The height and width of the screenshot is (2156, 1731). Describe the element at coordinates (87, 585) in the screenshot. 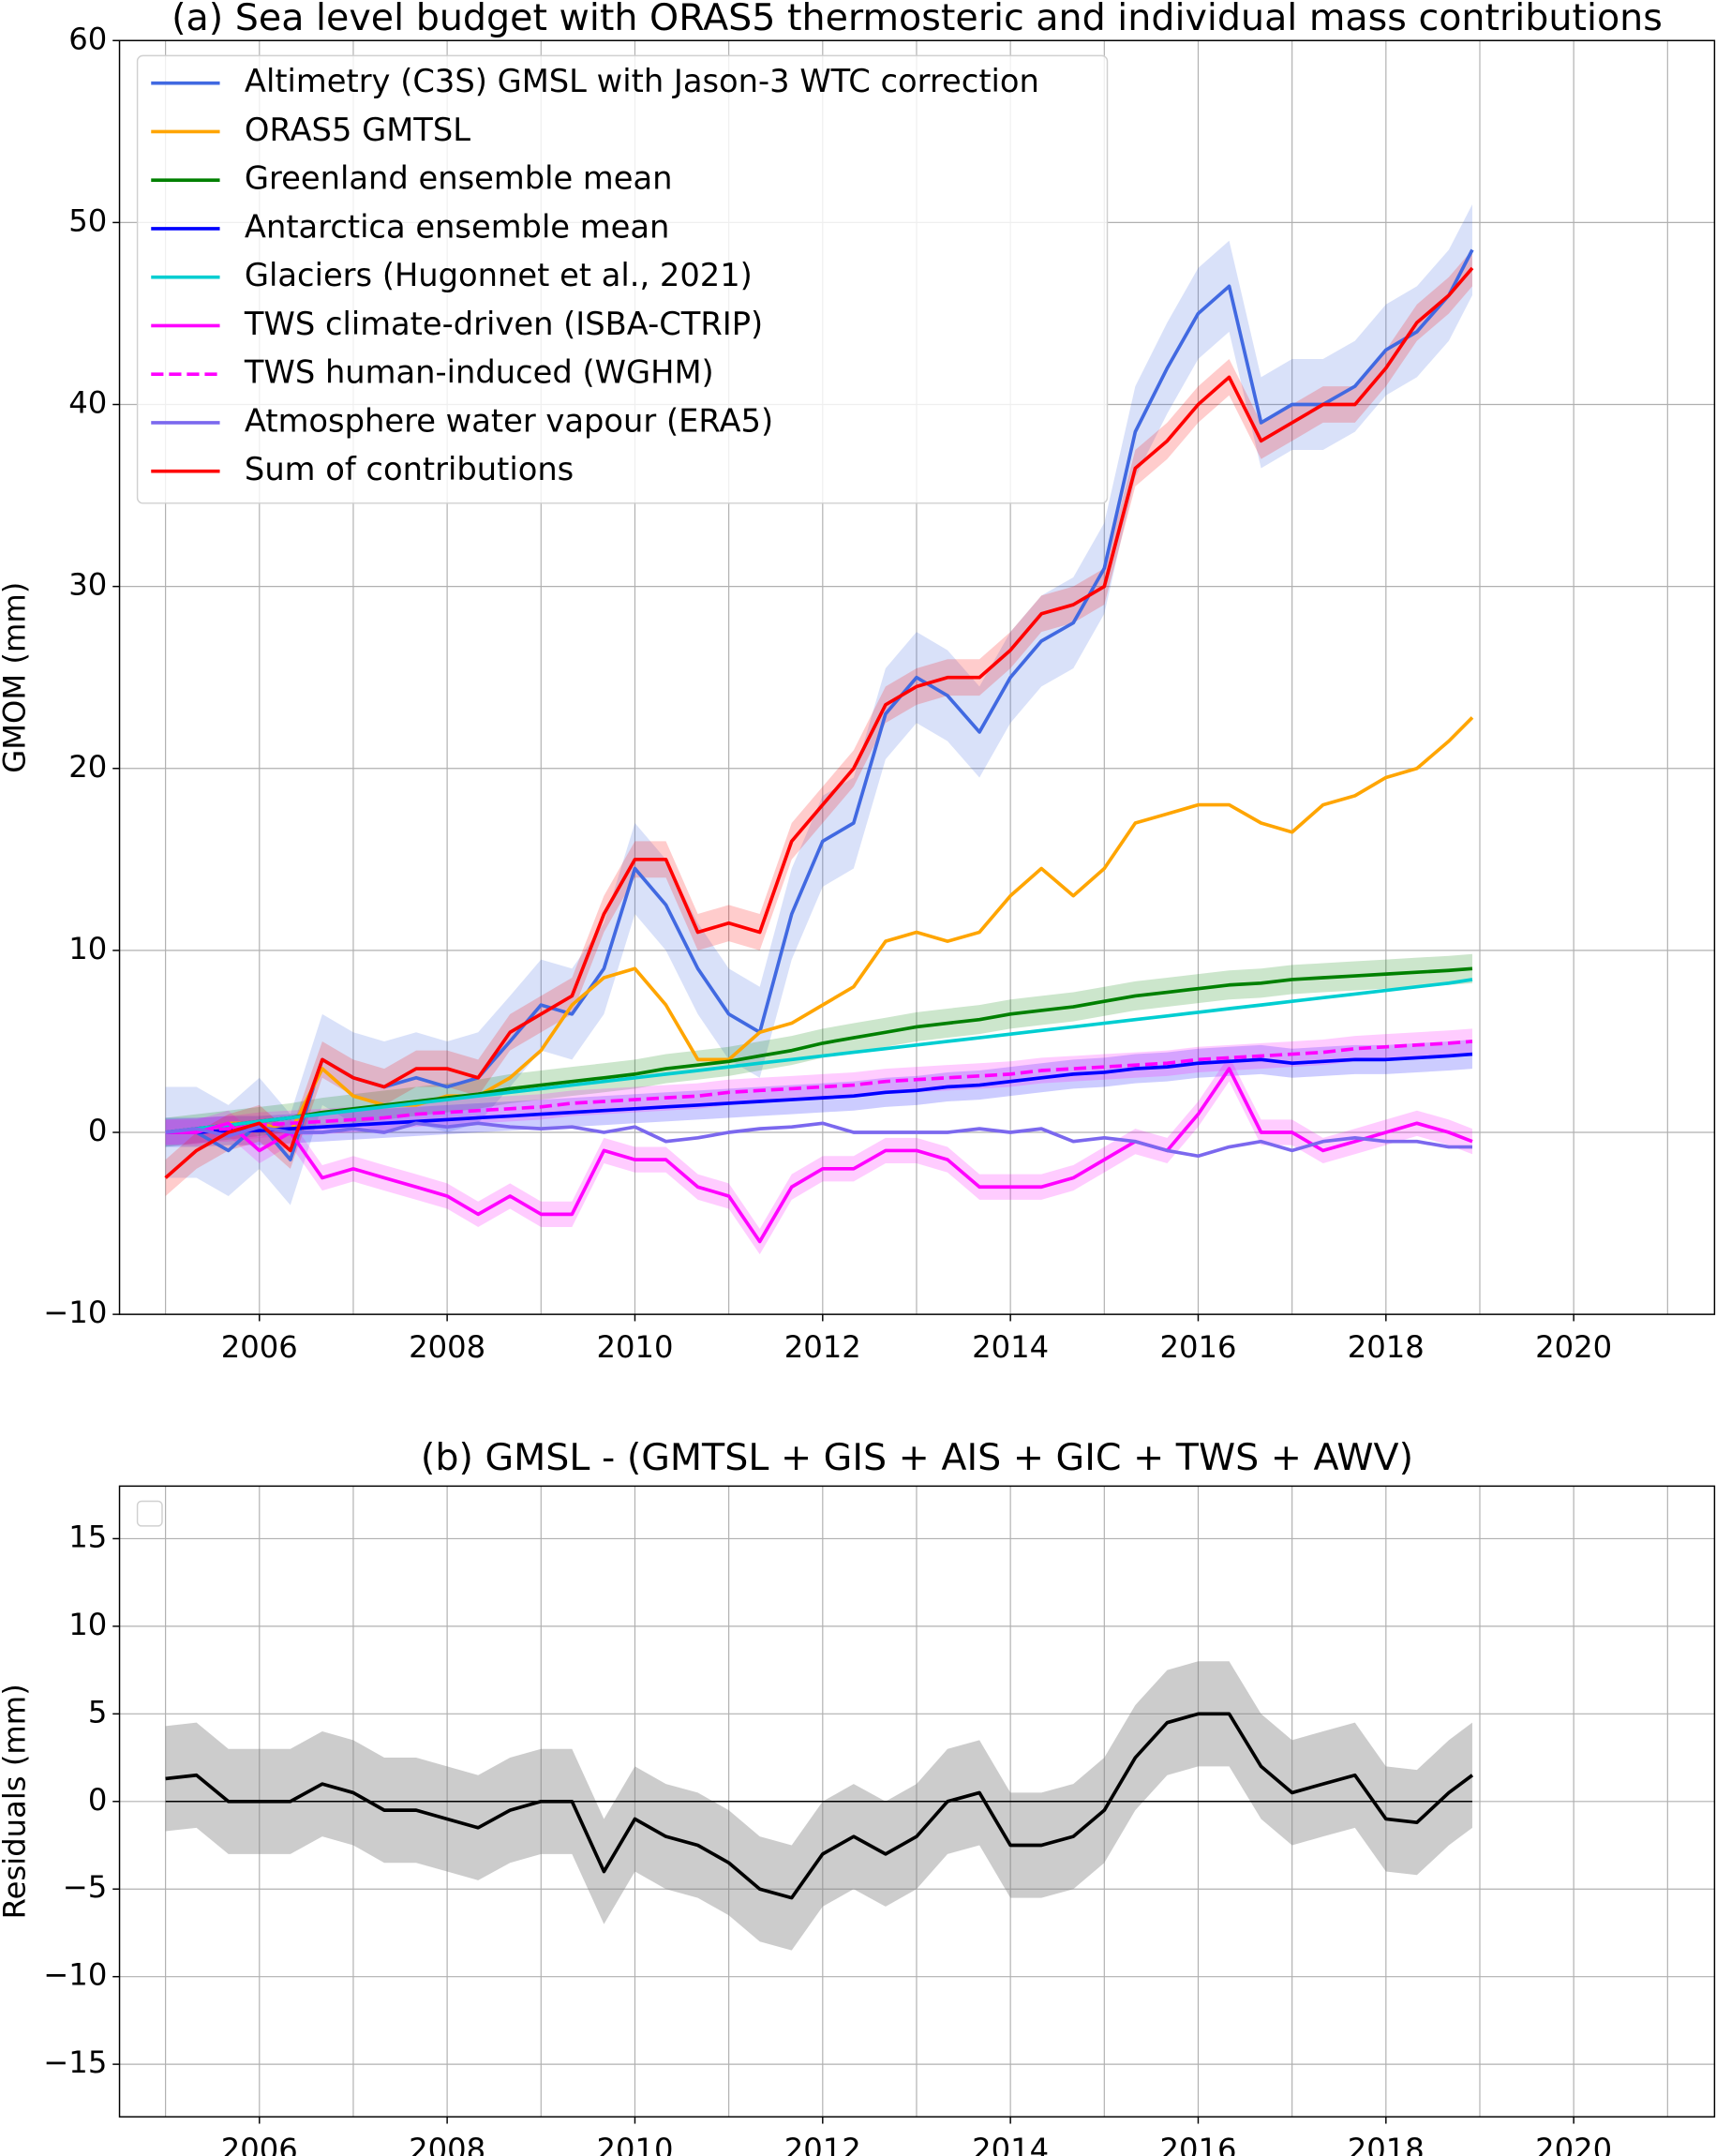

I see `y-tick-label: 30` at that location.